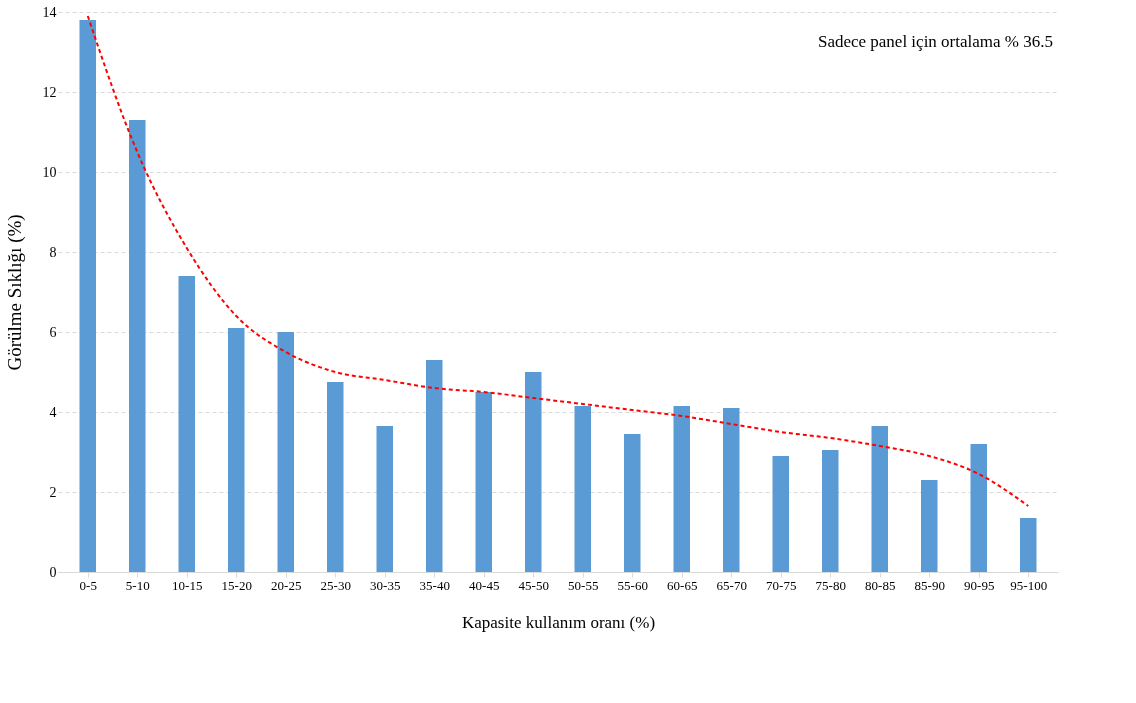 The width and height of the screenshot is (1136, 703). I want to click on x-tick-label: 75-80, so click(830, 585).